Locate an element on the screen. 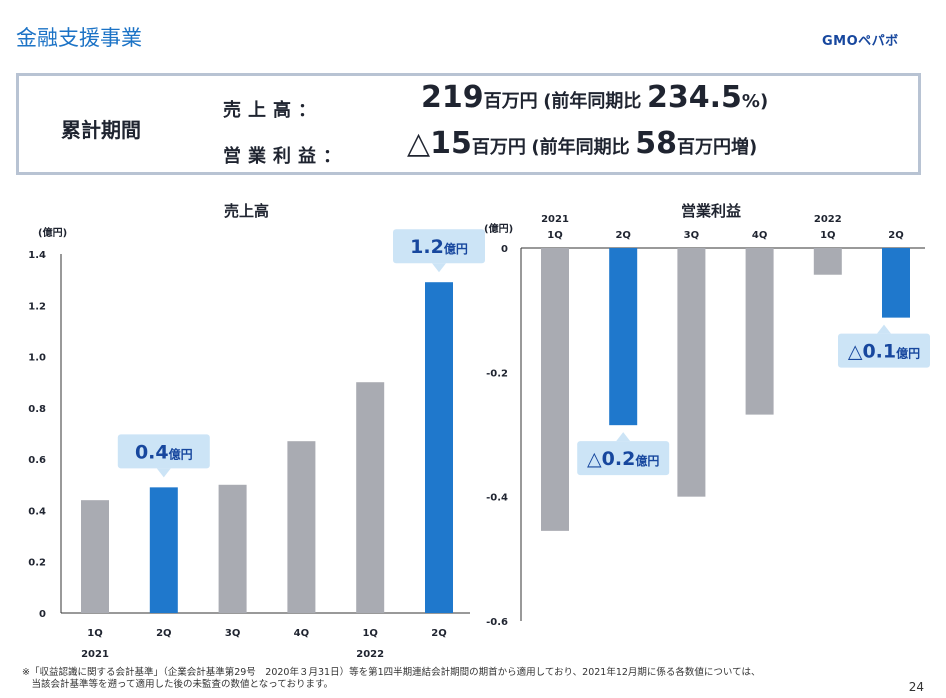  op-x-tick-label: 3Q is located at coordinates (691, 235).